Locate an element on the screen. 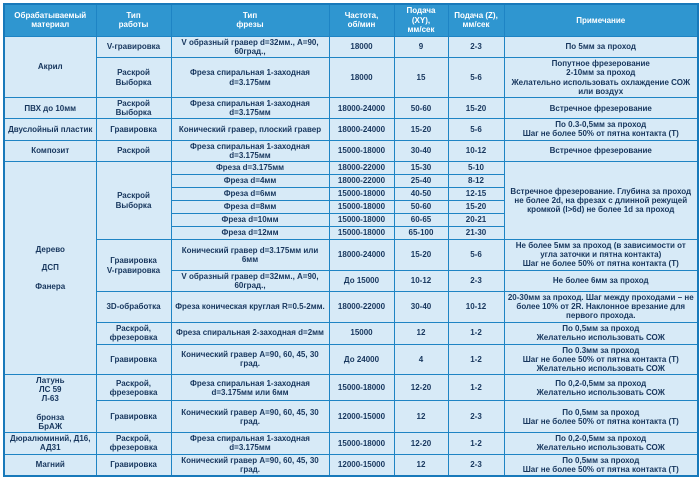  cell-cutter-type: Фреза d=8мм is located at coordinates (250, 207).